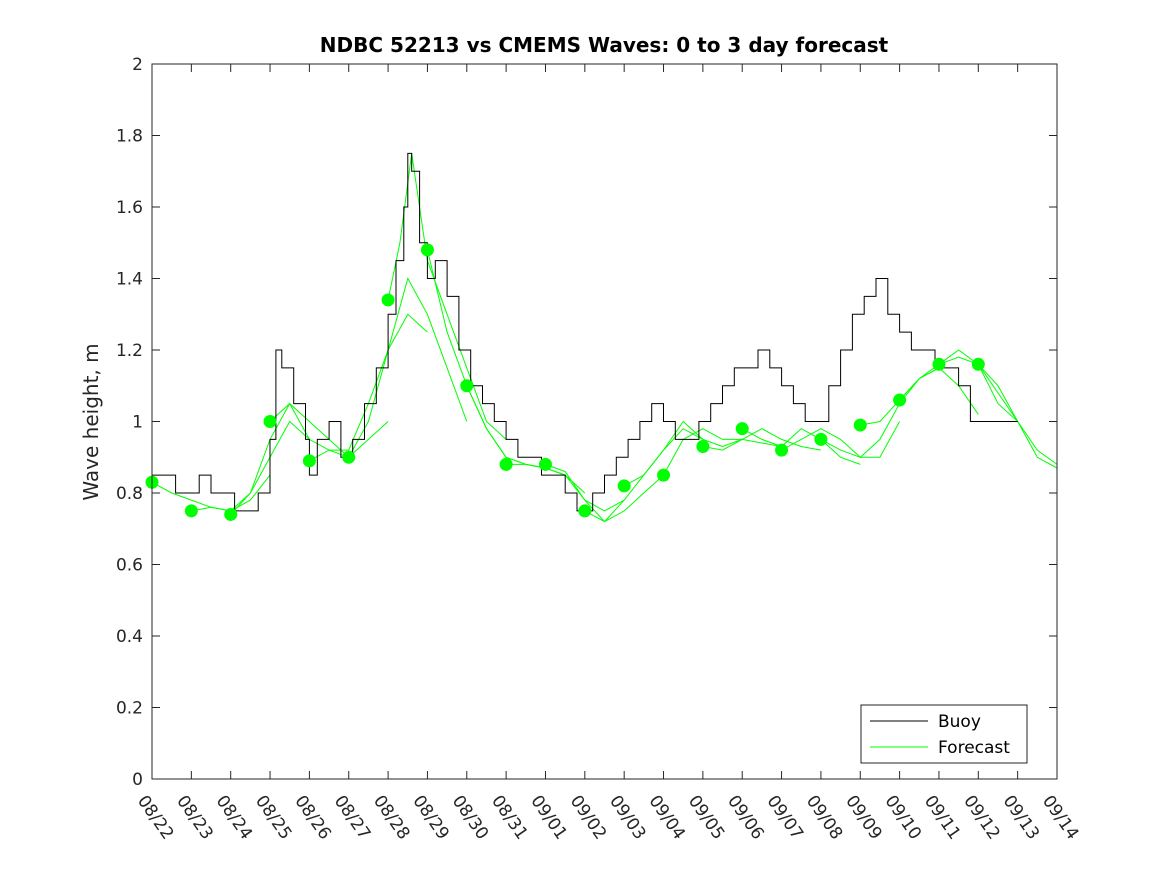 This screenshot has width=1167, height=875. What do you see at coordinates (137, 780) in the screenshot?
I see `y-tick-label: 0` at bounding box center [137, 780].